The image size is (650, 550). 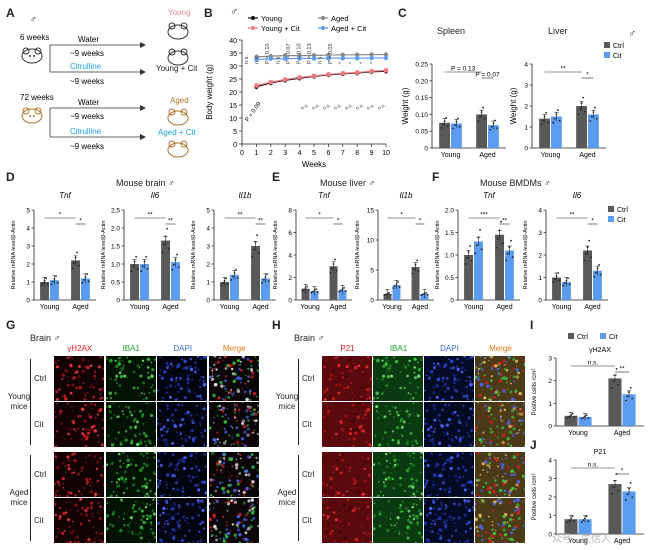 What do you see at coordinates (611, 209) in the screenshot?
I see `legend-f-ctrl-swatch` at bounding box center [611, 209].